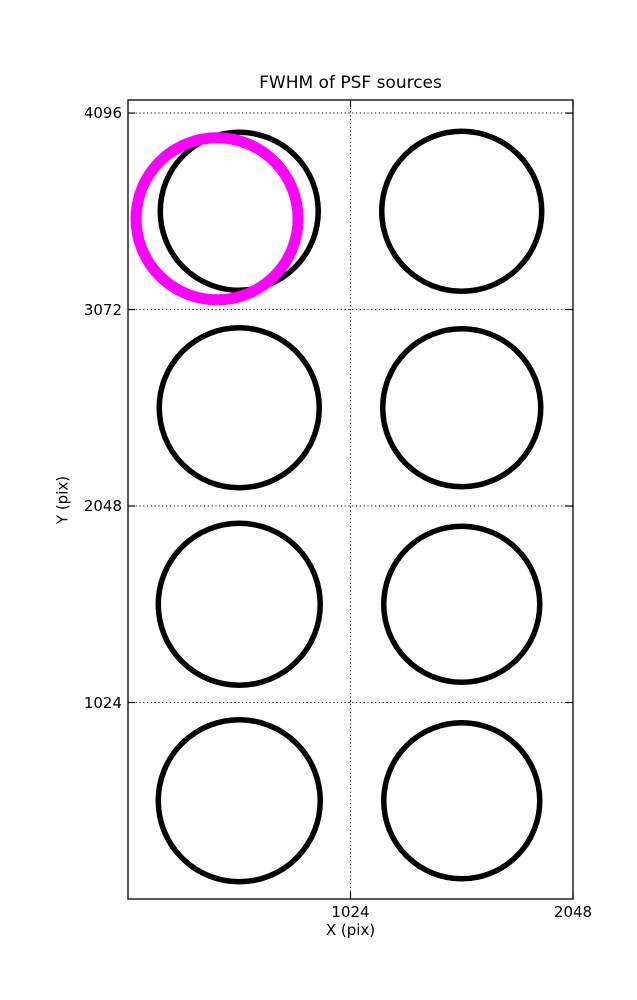  What do you see at coordinates (350, 83) in the screenshot?
I see `chart-title: FWHM of PSF sources` at bounding box center [350, 83].